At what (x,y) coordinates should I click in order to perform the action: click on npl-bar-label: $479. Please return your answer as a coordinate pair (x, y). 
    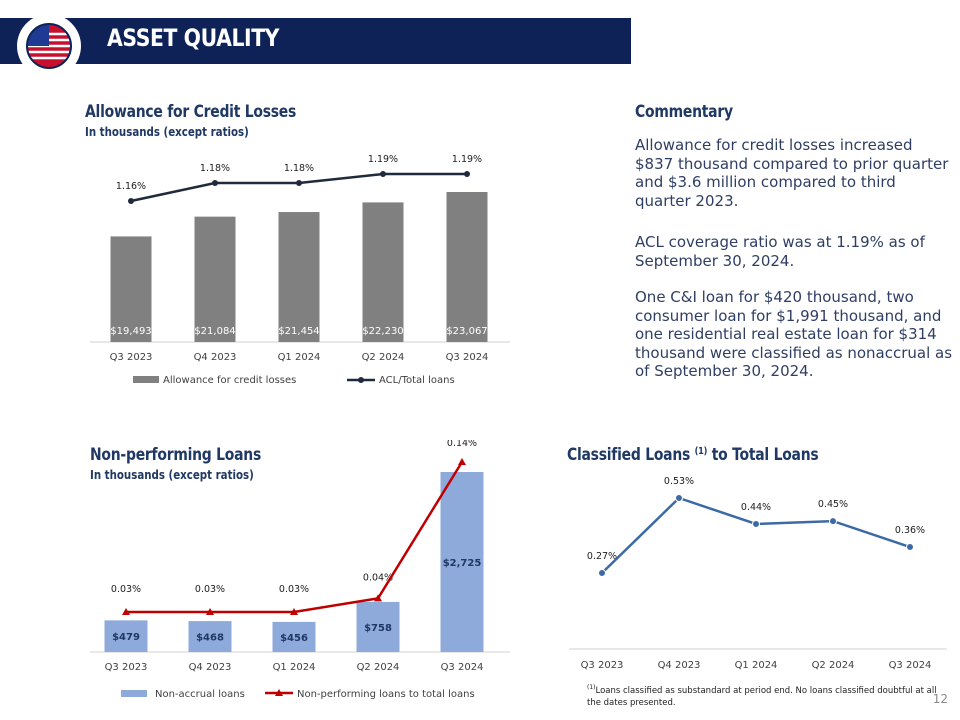
    Looking at the image, I should click on (126, 637).